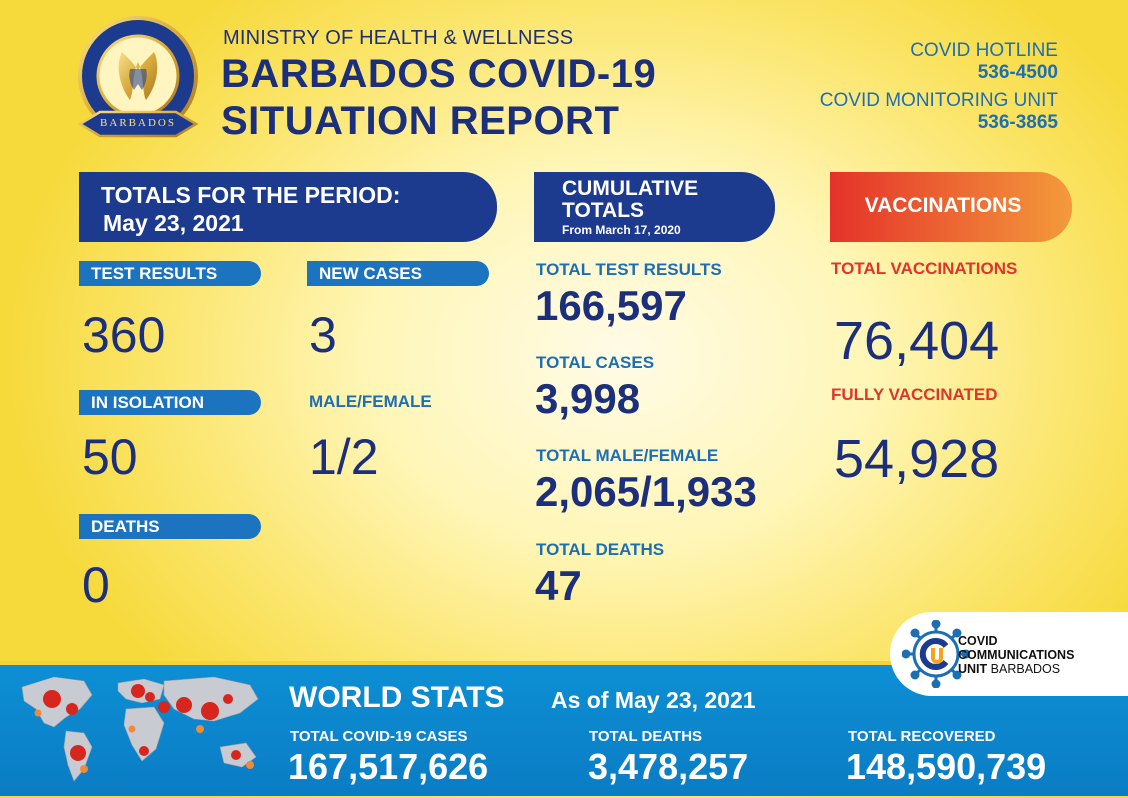  What do you see at coordinates (984, 50) in the screenshot?
I see `hotline-label: COVID HOTLINE` at bounding box center [984, 50].